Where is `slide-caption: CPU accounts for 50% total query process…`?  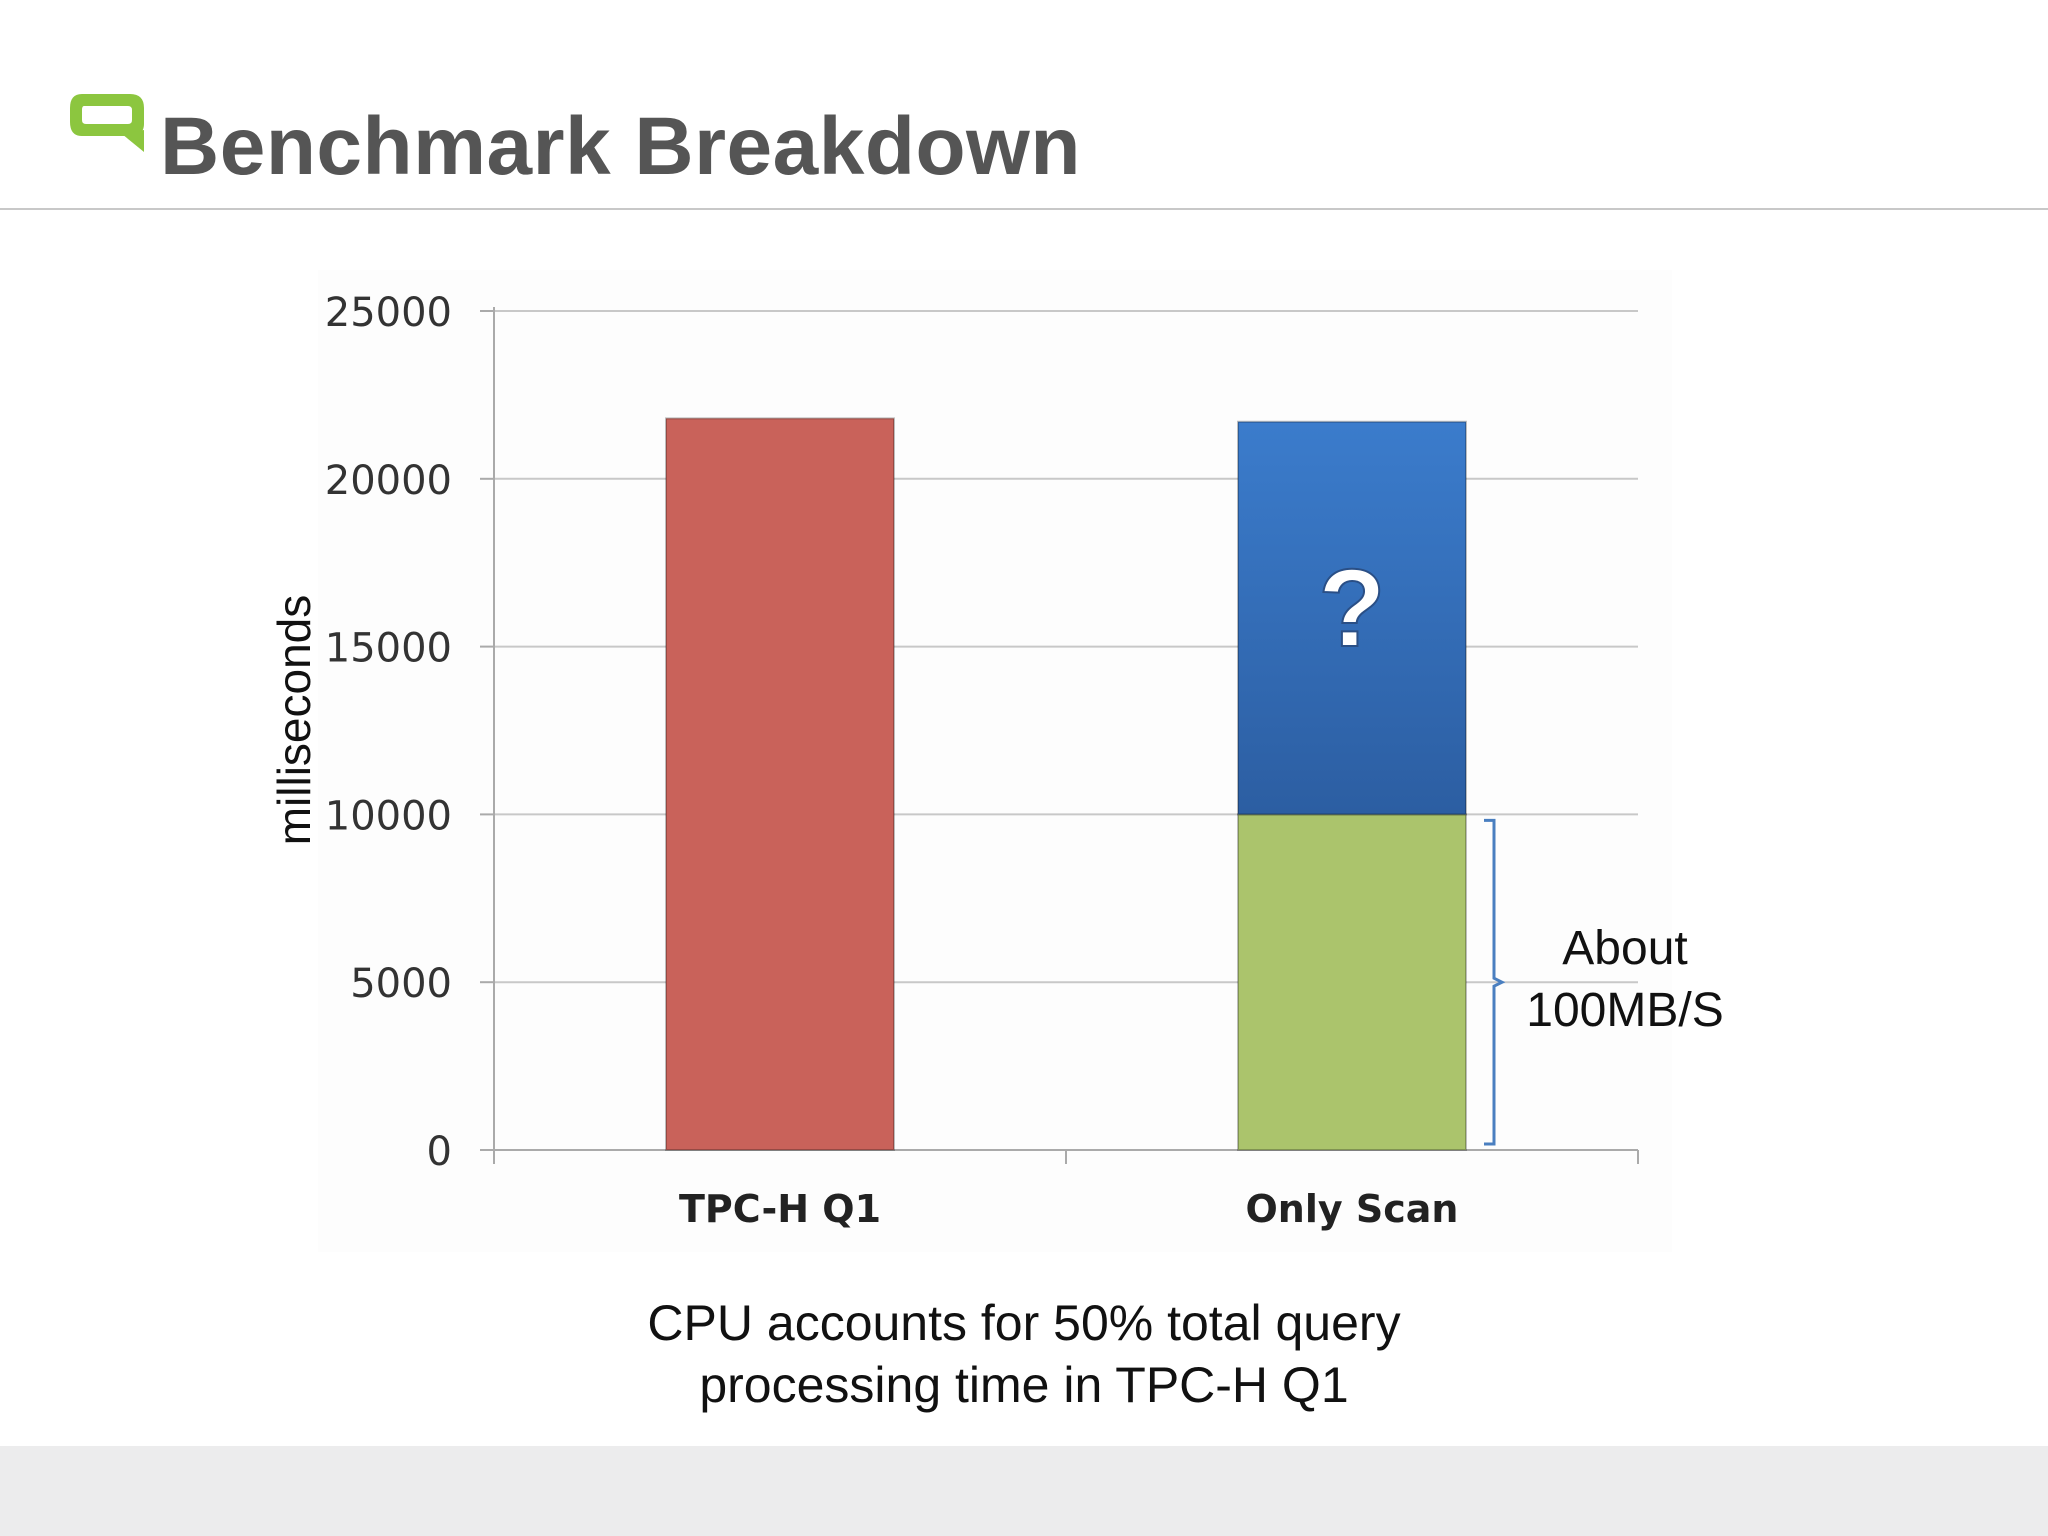 slide-caption: CPU accounts for 50% total query process… is located at coordinates (1024, 1354).